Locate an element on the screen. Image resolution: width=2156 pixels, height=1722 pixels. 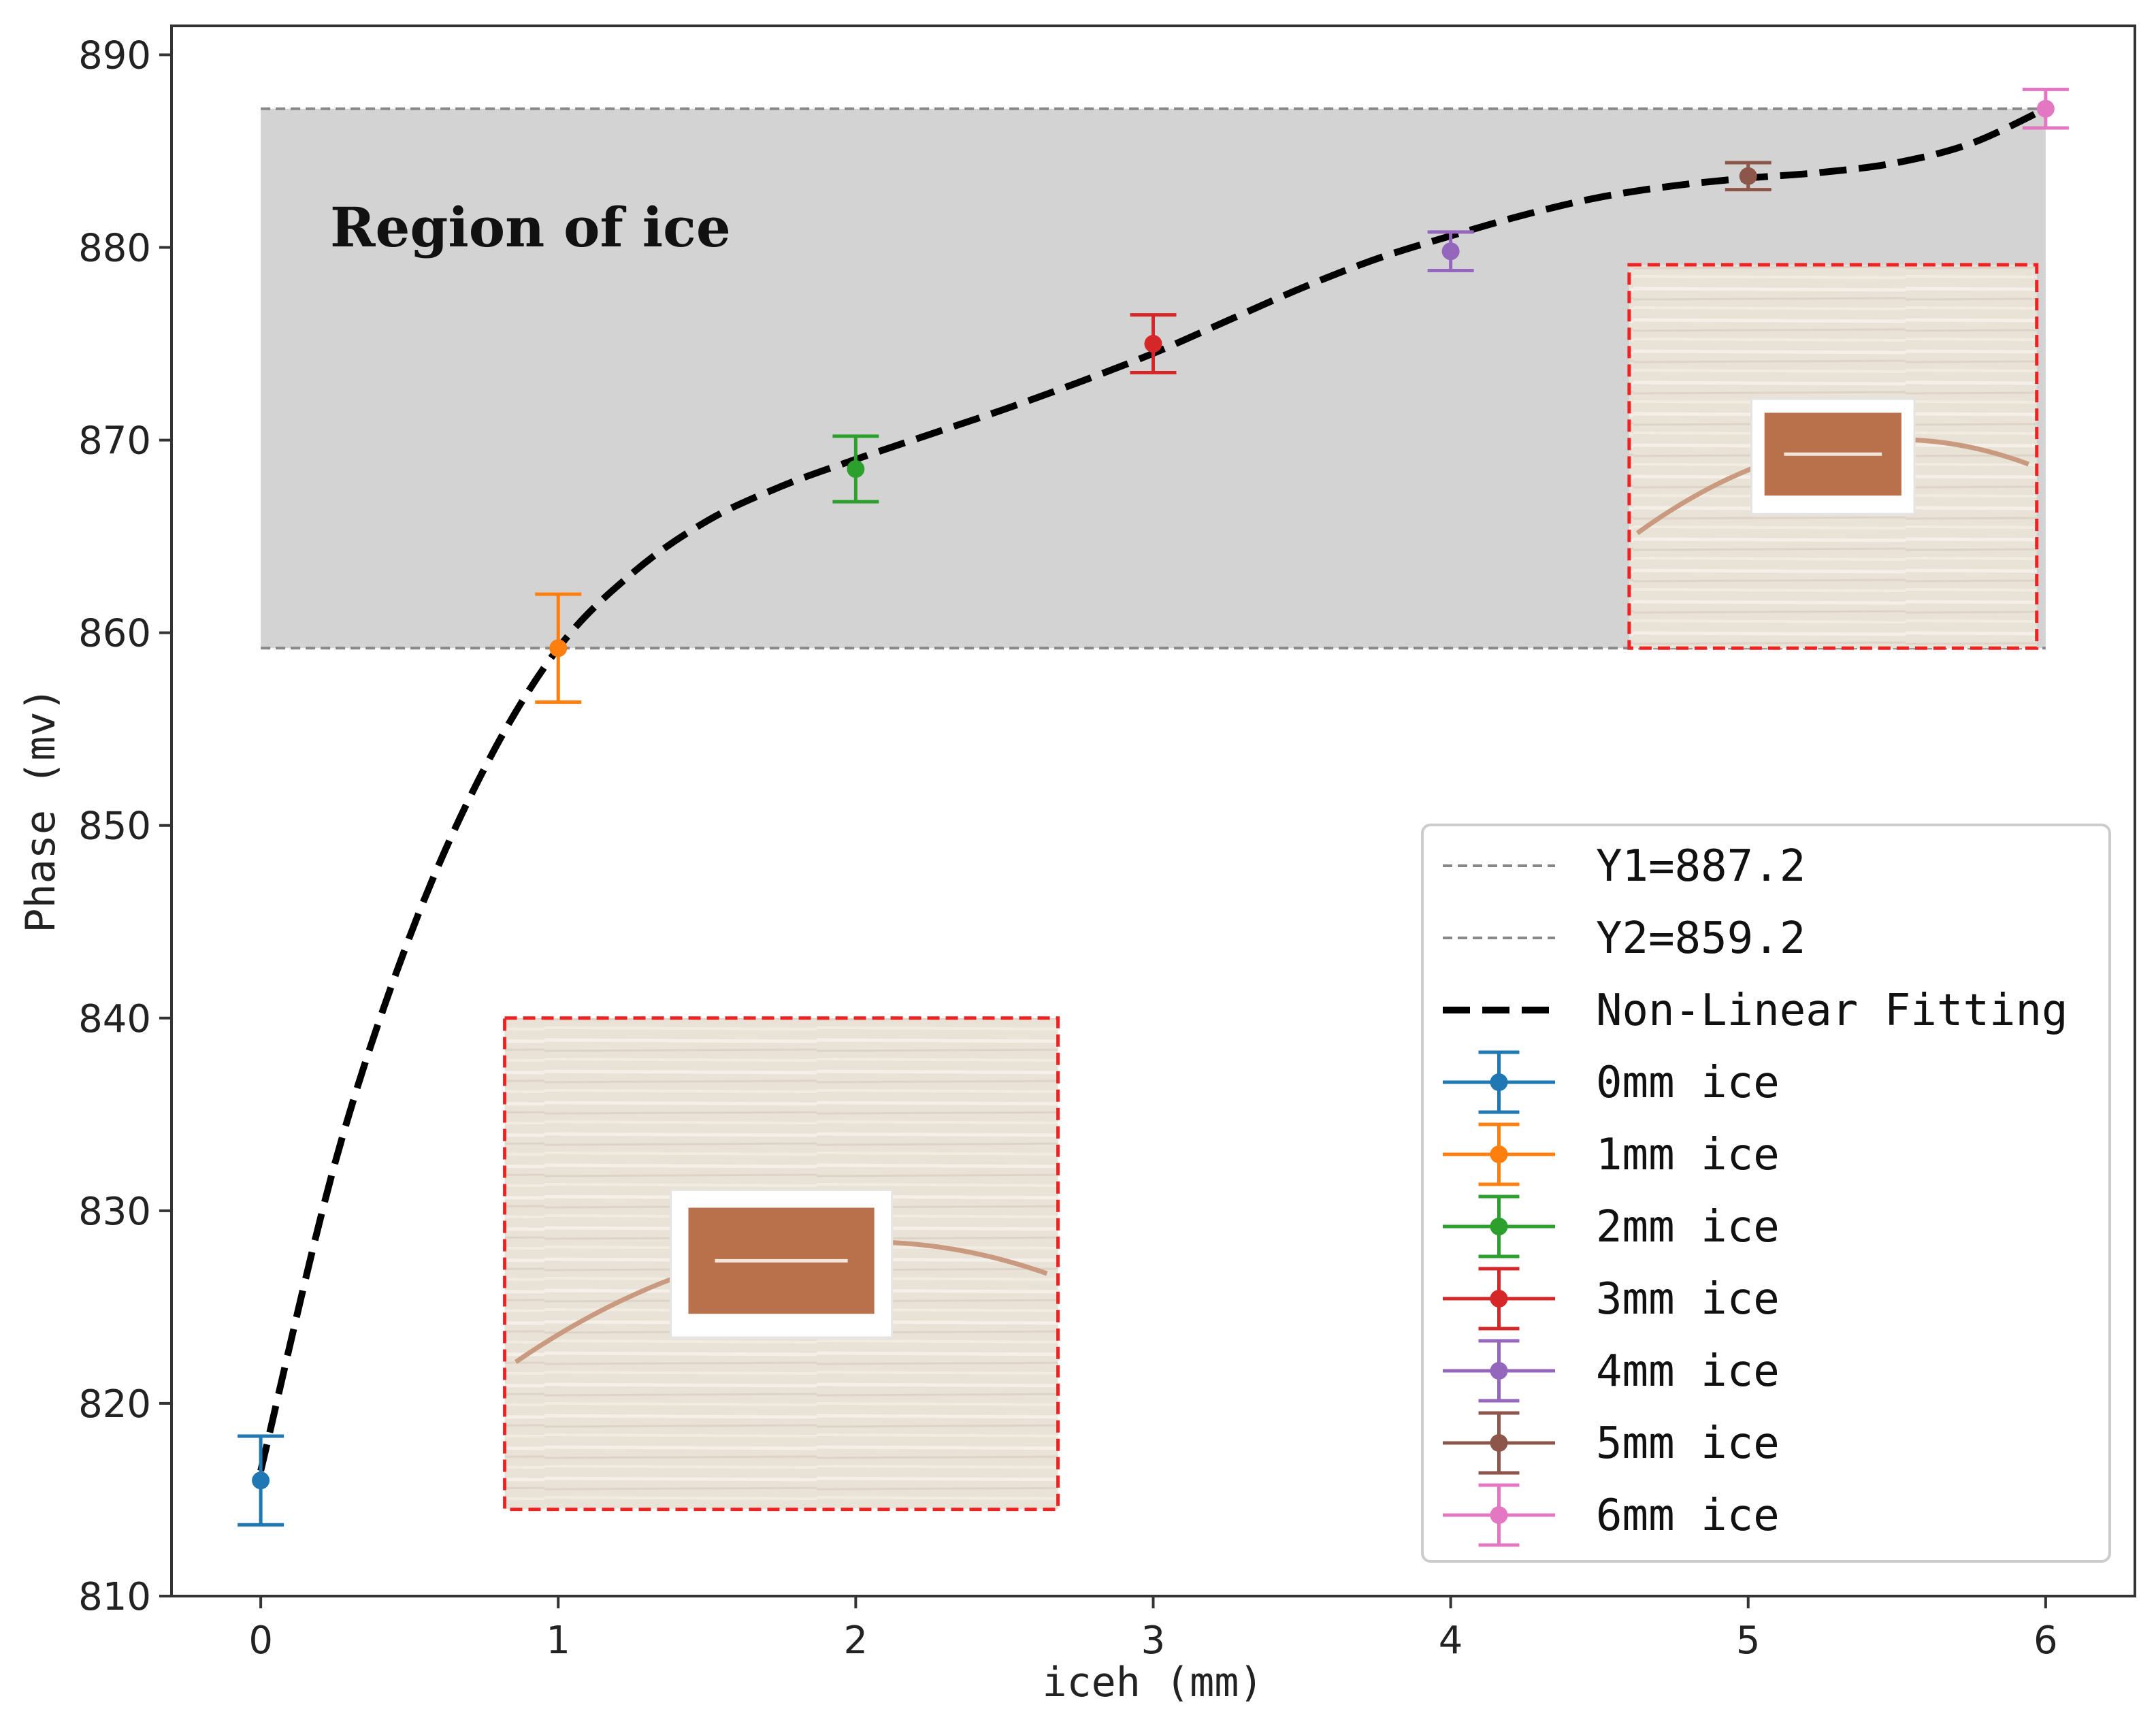
data-point-2mm is located at coordinates (855, 469).